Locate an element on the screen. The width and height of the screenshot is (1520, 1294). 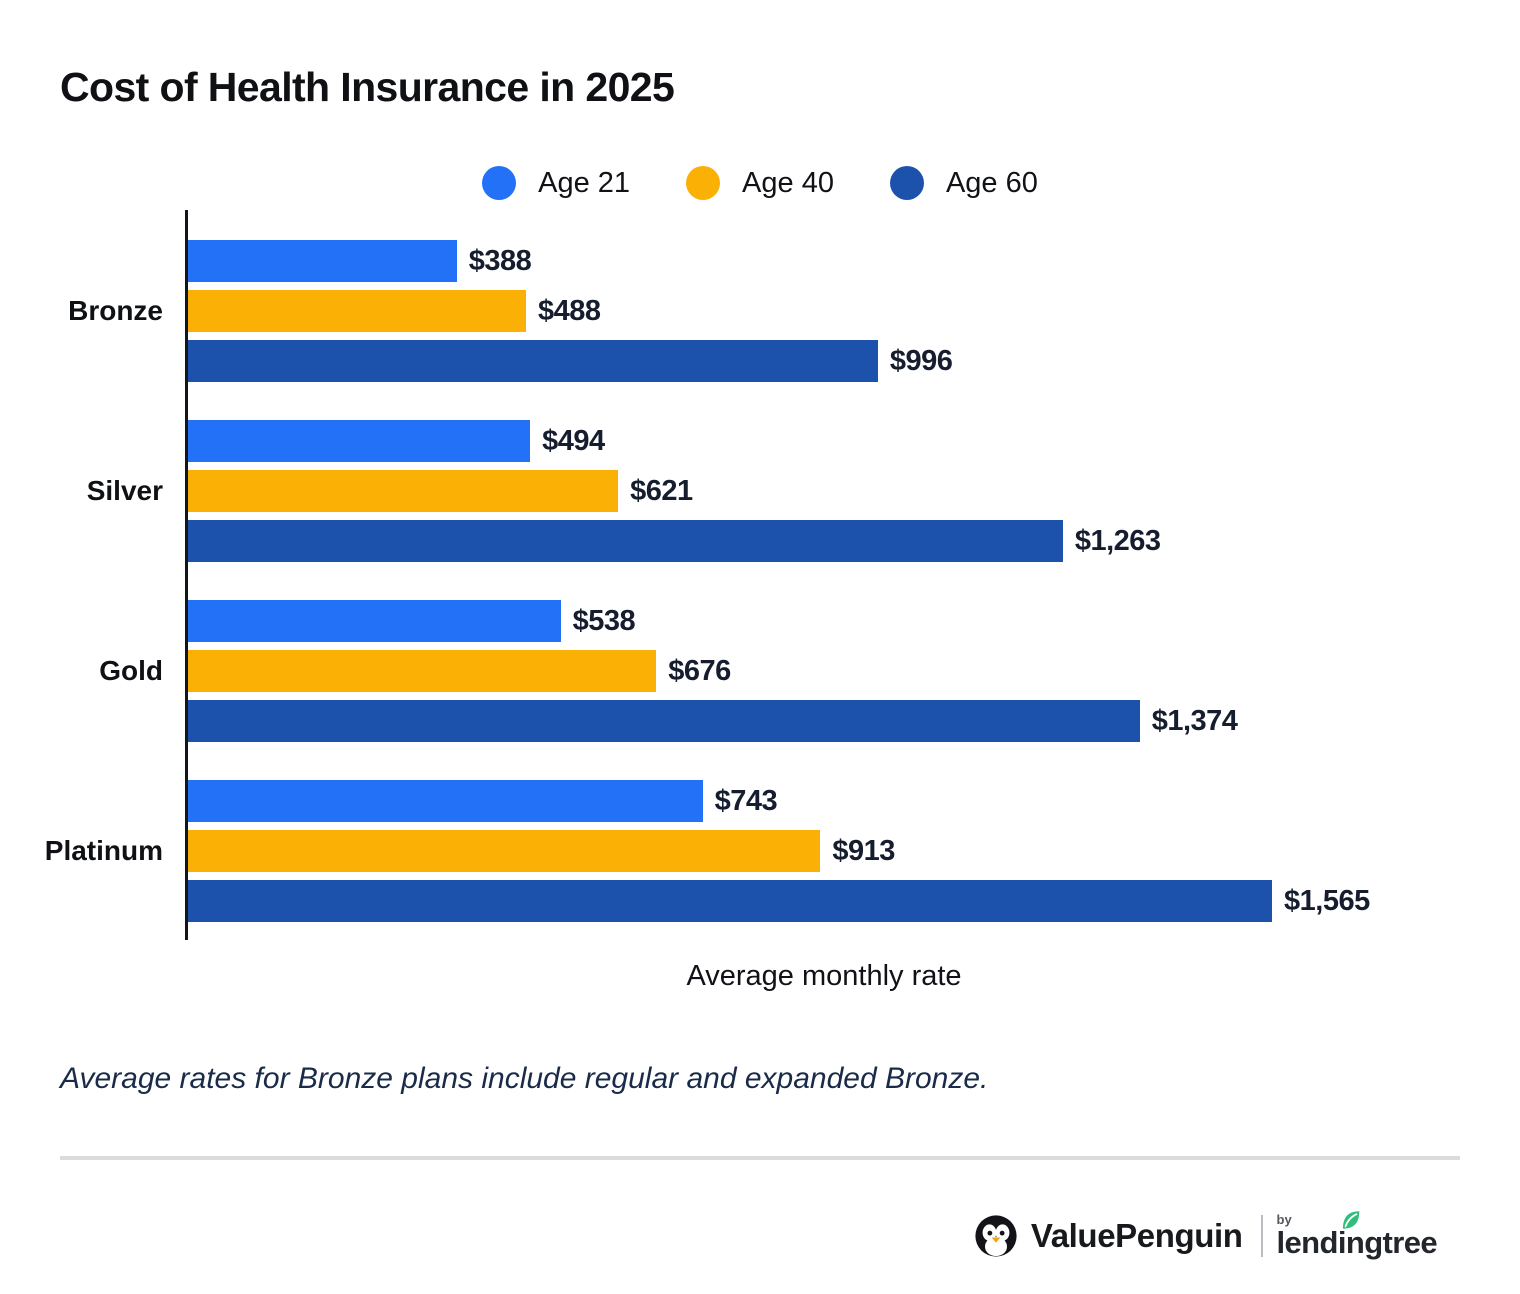
bar-row: $488 is located at coordinates (730, 311).